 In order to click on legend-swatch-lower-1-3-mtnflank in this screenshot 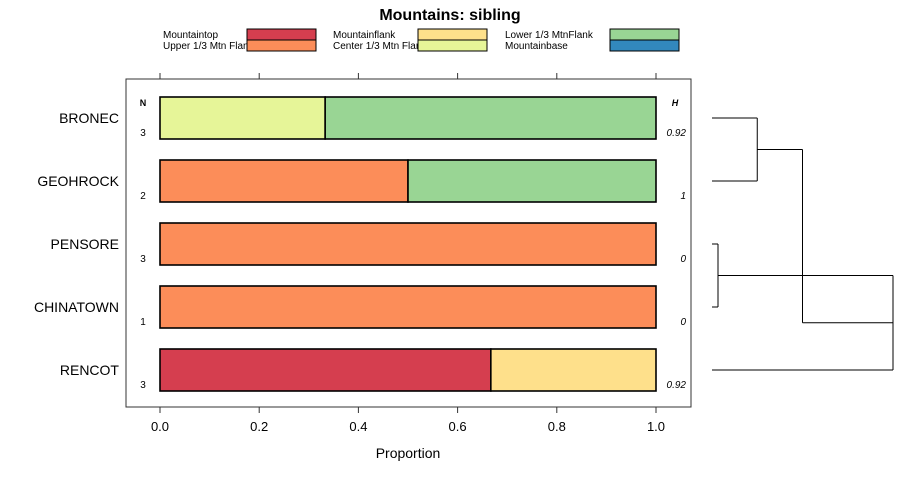, I will do `click(644, 34)`.